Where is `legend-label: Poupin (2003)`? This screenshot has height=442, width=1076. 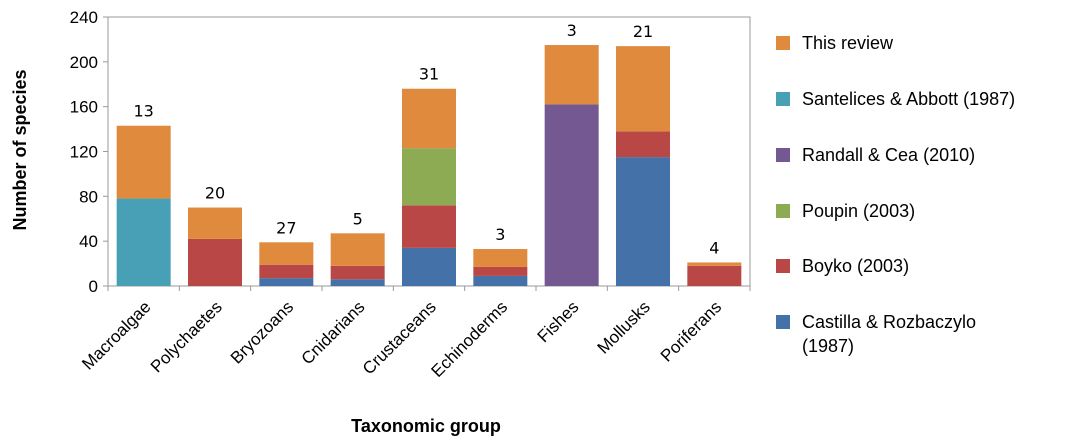 legend-label: Poupin (2003) is located at coordinates (858, 211).